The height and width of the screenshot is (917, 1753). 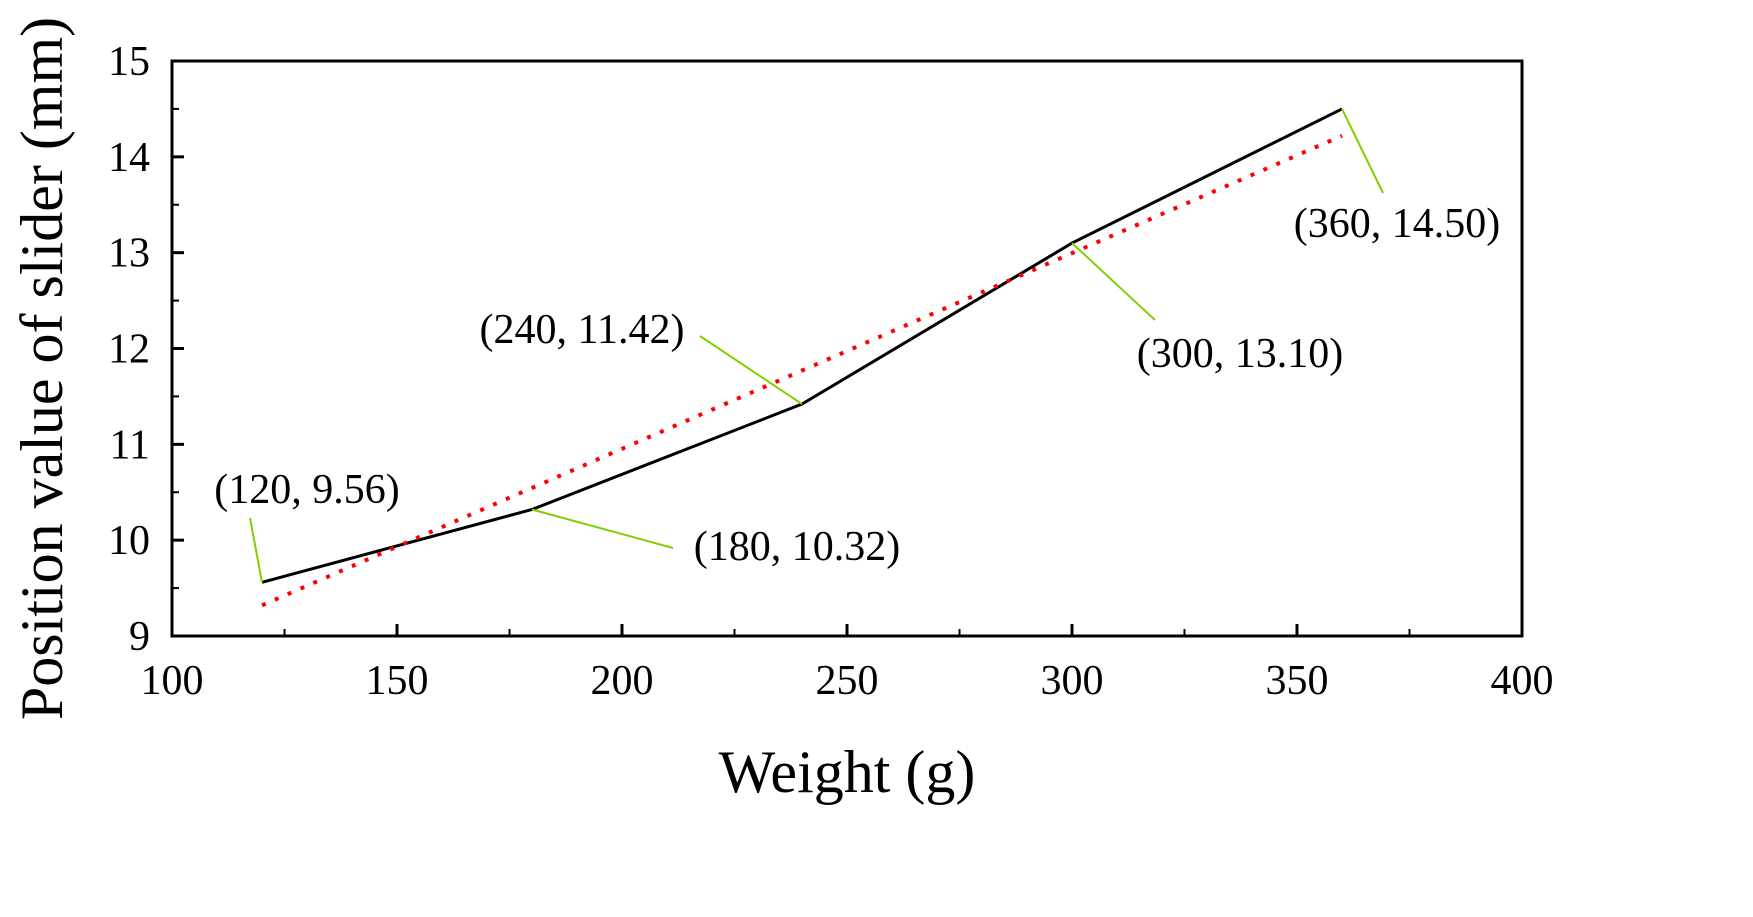 I want to click on y-tick-label: 13, so click(x=129, y=254).